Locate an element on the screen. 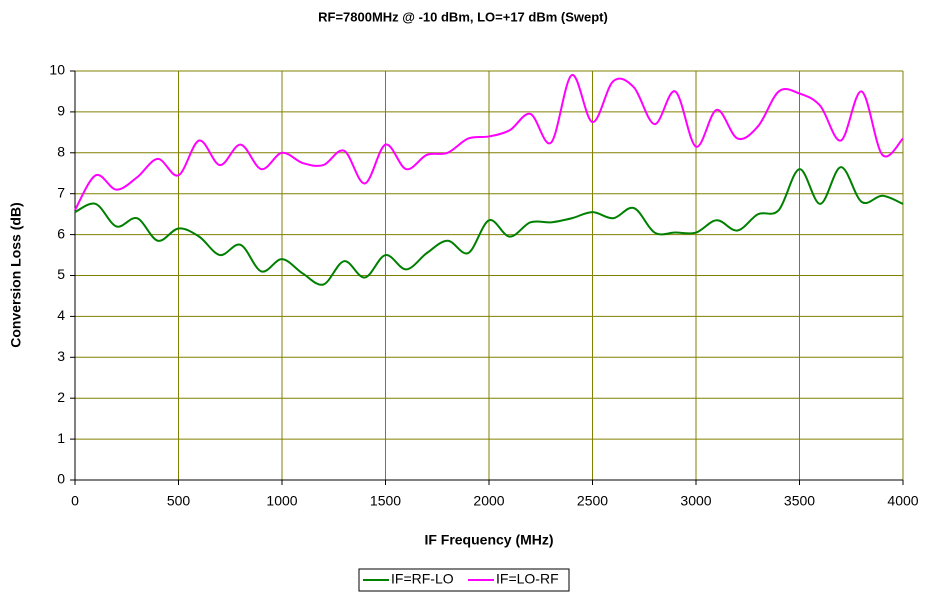 The image size is (926, 598). y-tick-label: 2 is located at coordinates (61, 397).